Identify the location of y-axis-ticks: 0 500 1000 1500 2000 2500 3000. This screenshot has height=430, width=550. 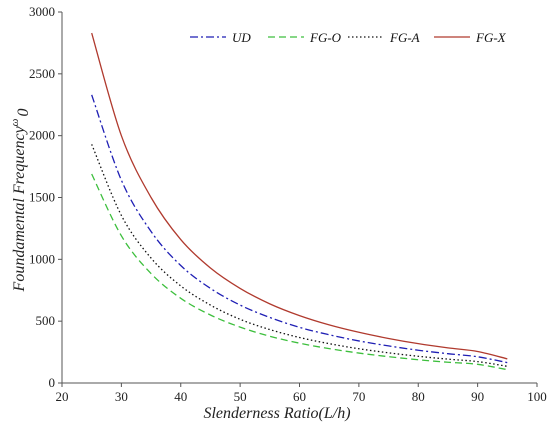
(45, 197).